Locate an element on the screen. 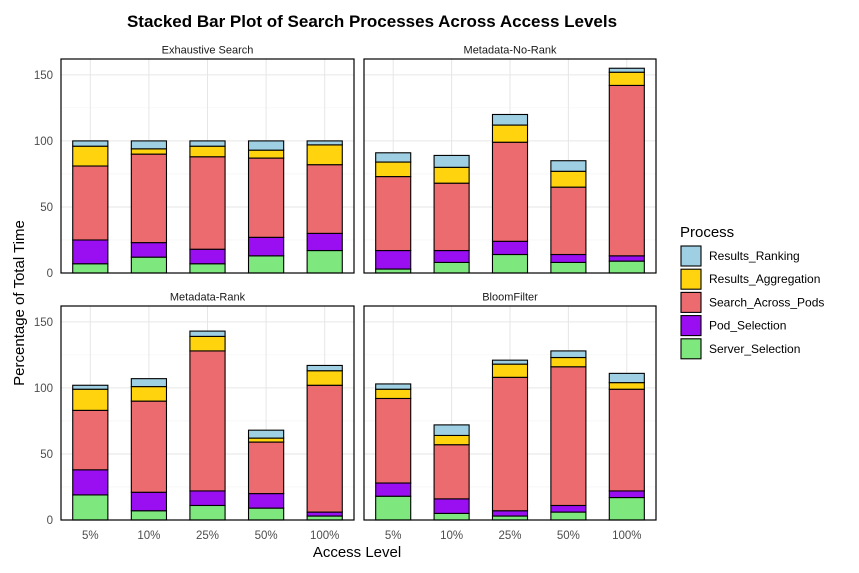  y-axis-title: Percentage of Total Time is located at coordinates (19, 303).